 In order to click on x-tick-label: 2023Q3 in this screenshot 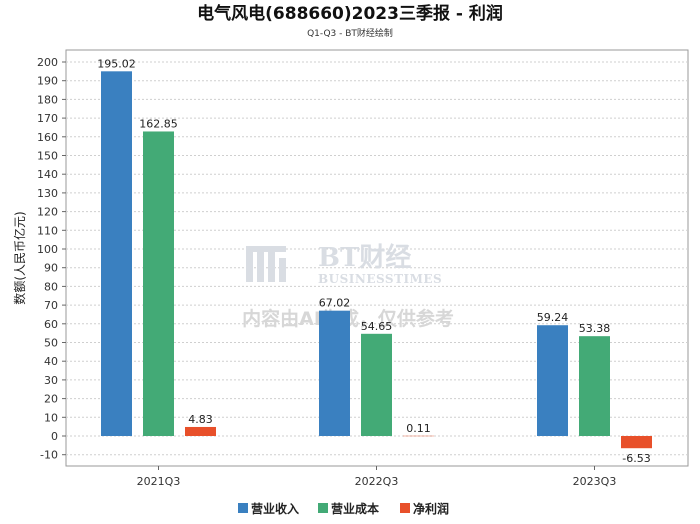, I will do `click(595, 481)`.